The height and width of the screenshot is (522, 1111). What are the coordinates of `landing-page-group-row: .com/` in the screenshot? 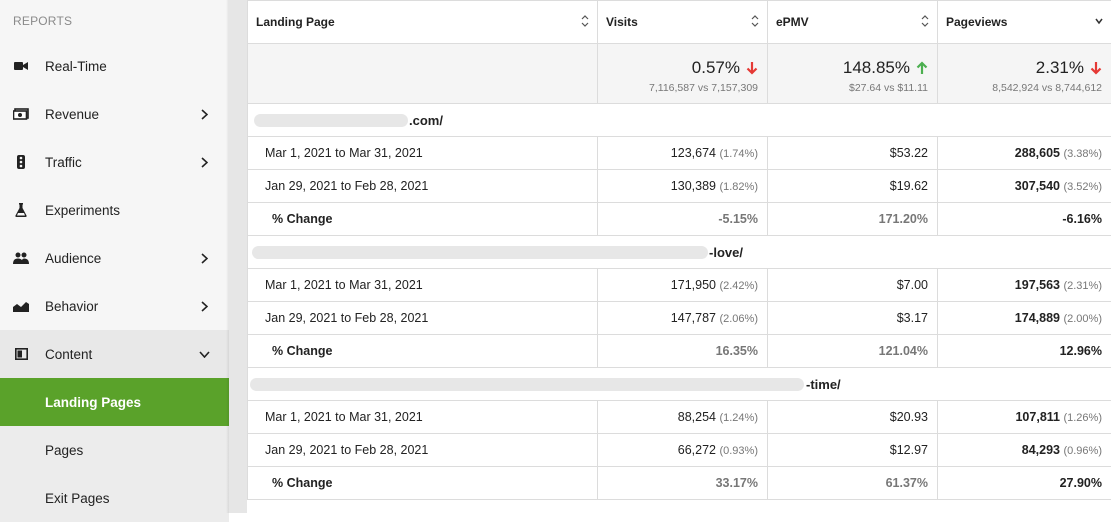 It's located at (679, 120).